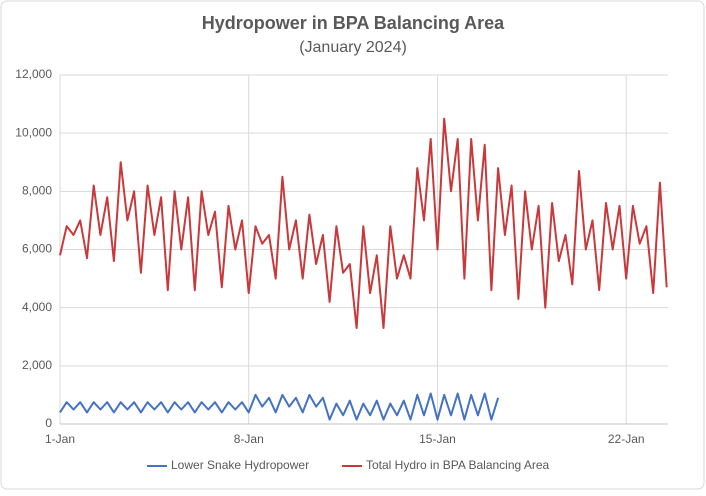 The image size is (706, 496). What do you see at coordinates (37, 191) in the screenshot?
I see `y-tick-label: 8,000` at bounding box center [37, 191].